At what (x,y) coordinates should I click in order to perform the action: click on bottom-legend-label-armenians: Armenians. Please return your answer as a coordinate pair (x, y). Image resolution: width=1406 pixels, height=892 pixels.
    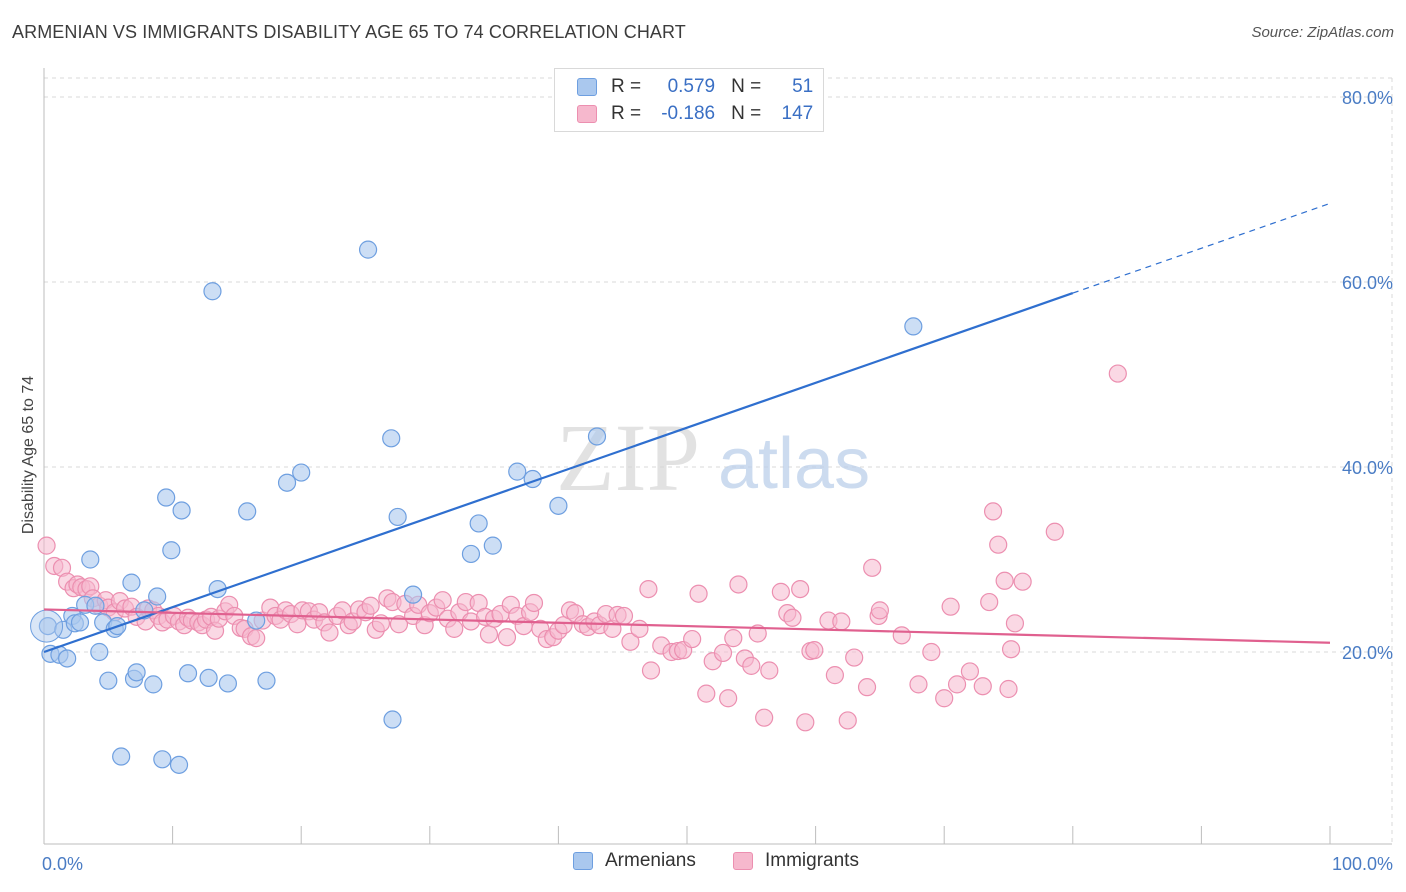
    Looking at the image, I should click on (650, 860).